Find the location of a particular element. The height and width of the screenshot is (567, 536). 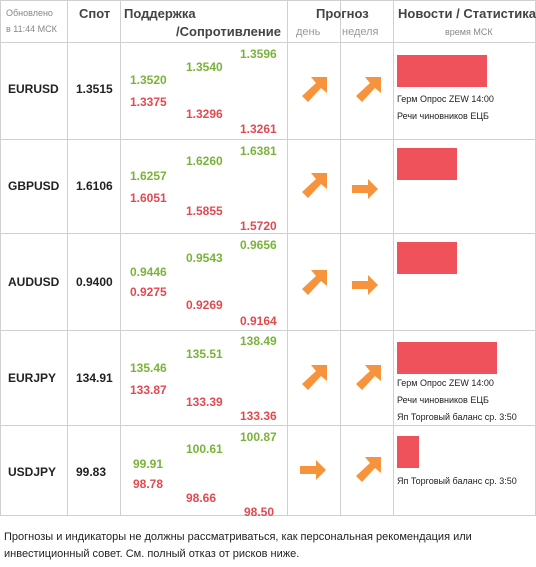

resistance-header: /Сопротивление is located at coordinates (228, 31).